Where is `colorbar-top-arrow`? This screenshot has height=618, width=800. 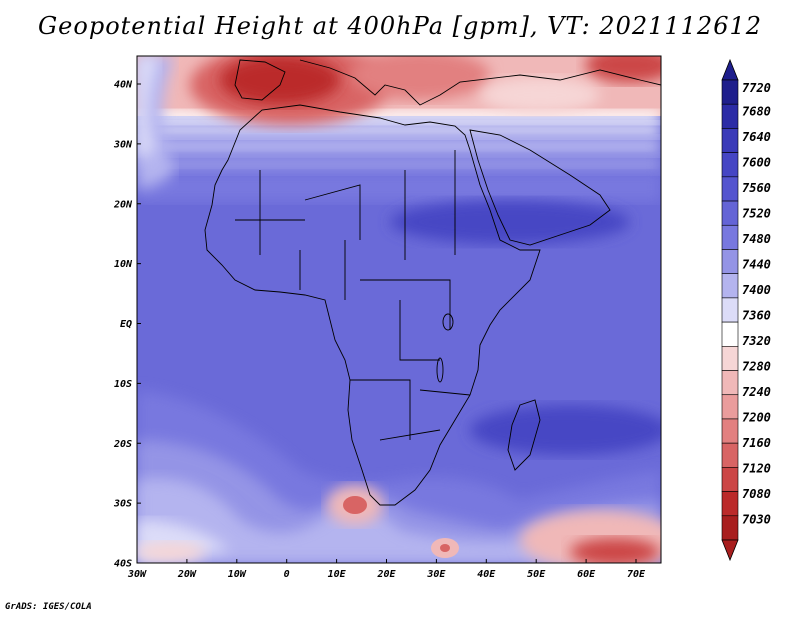
colorbar-top-arrow is located at coordinates (730, 69).